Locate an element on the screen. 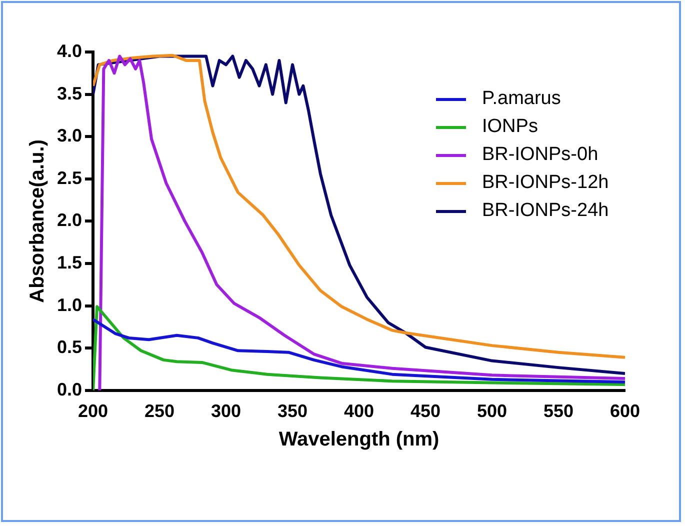  x-tick-label: 500 is located at coordinates (492, 411).